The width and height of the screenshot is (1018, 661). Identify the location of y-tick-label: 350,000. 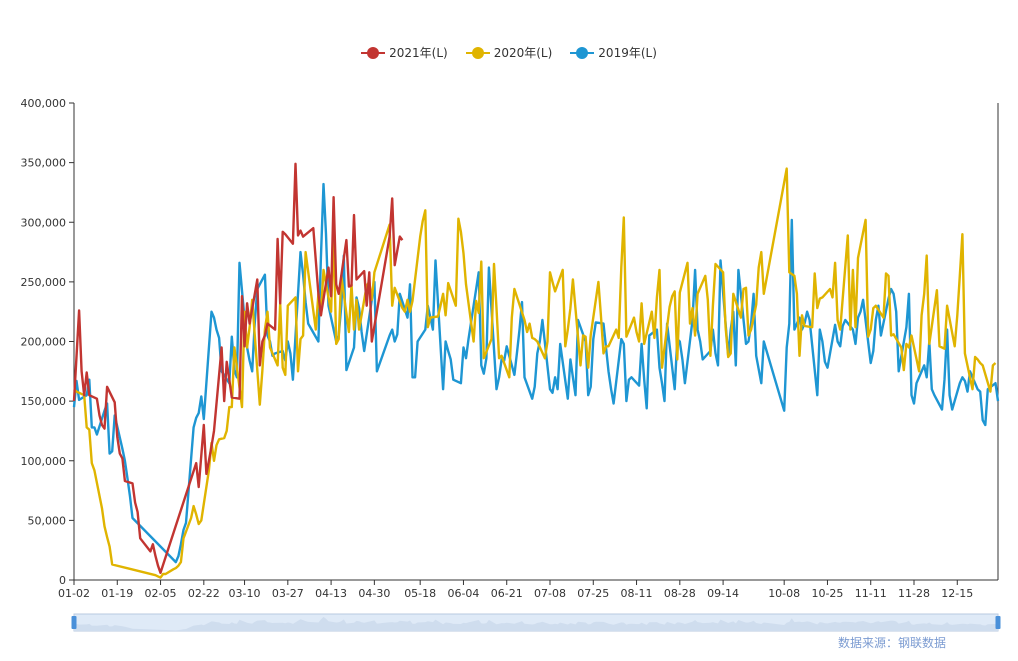
(44, 163).